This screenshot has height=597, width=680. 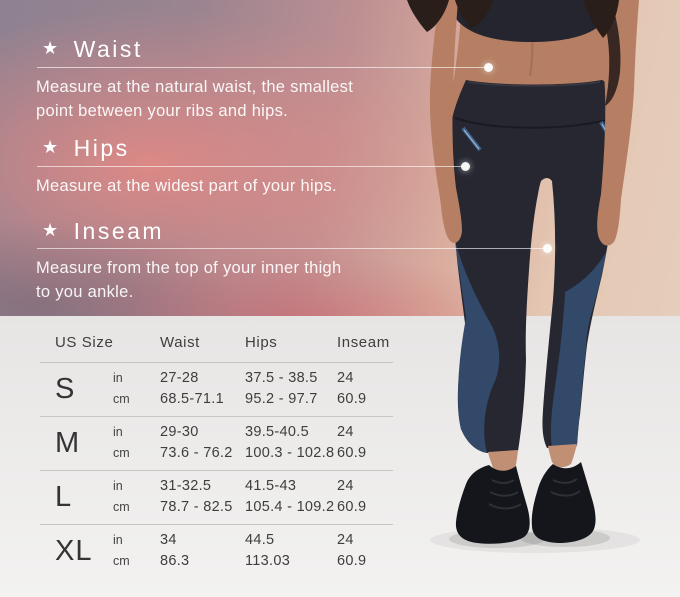 I want to click on header-waist: Waist, so click(x=180, y=342).